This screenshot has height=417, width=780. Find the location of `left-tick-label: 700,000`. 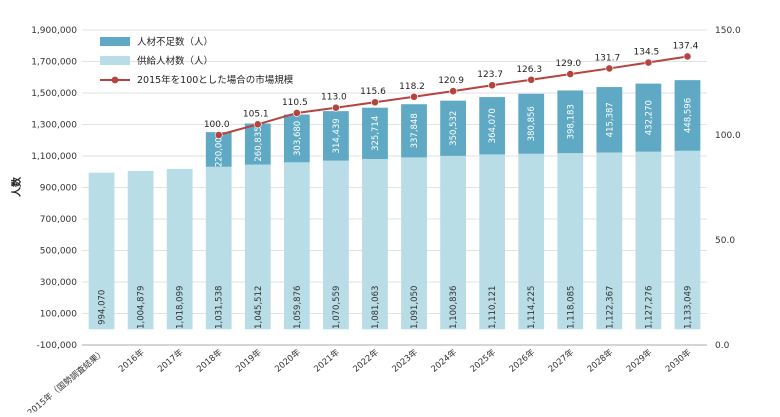

left-tick-label: 700,000 is located at coordinates (58, 220).